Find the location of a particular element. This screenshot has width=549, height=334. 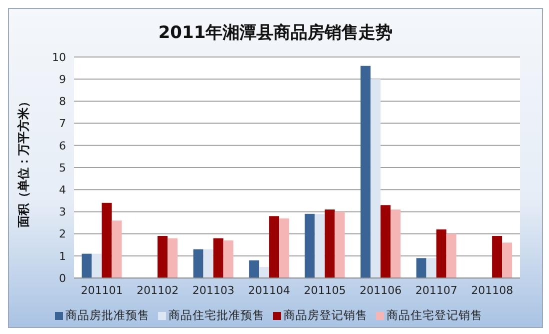

x-tick-label: 201102 is located at coordinates (157, 290).